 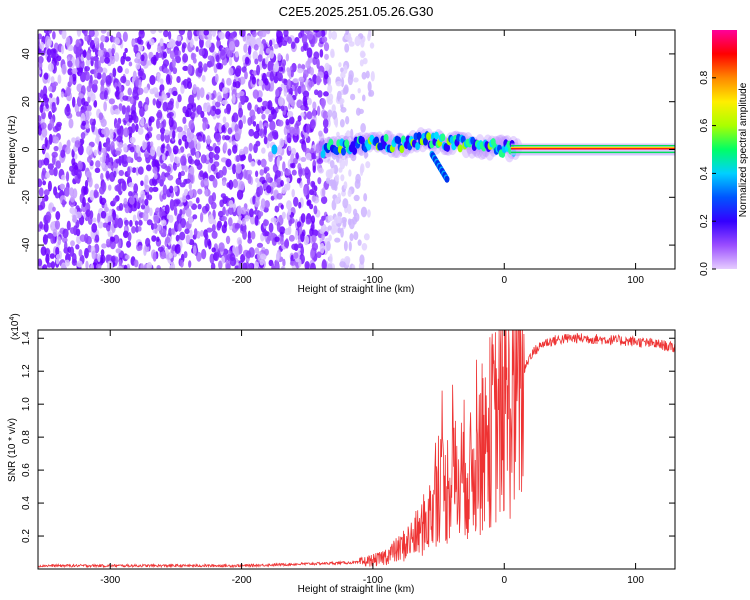 What do you see at coordinates (386, 137) in the screenshot?
I see `spectrogram-signal-cell` at bounding box center [386, 137].